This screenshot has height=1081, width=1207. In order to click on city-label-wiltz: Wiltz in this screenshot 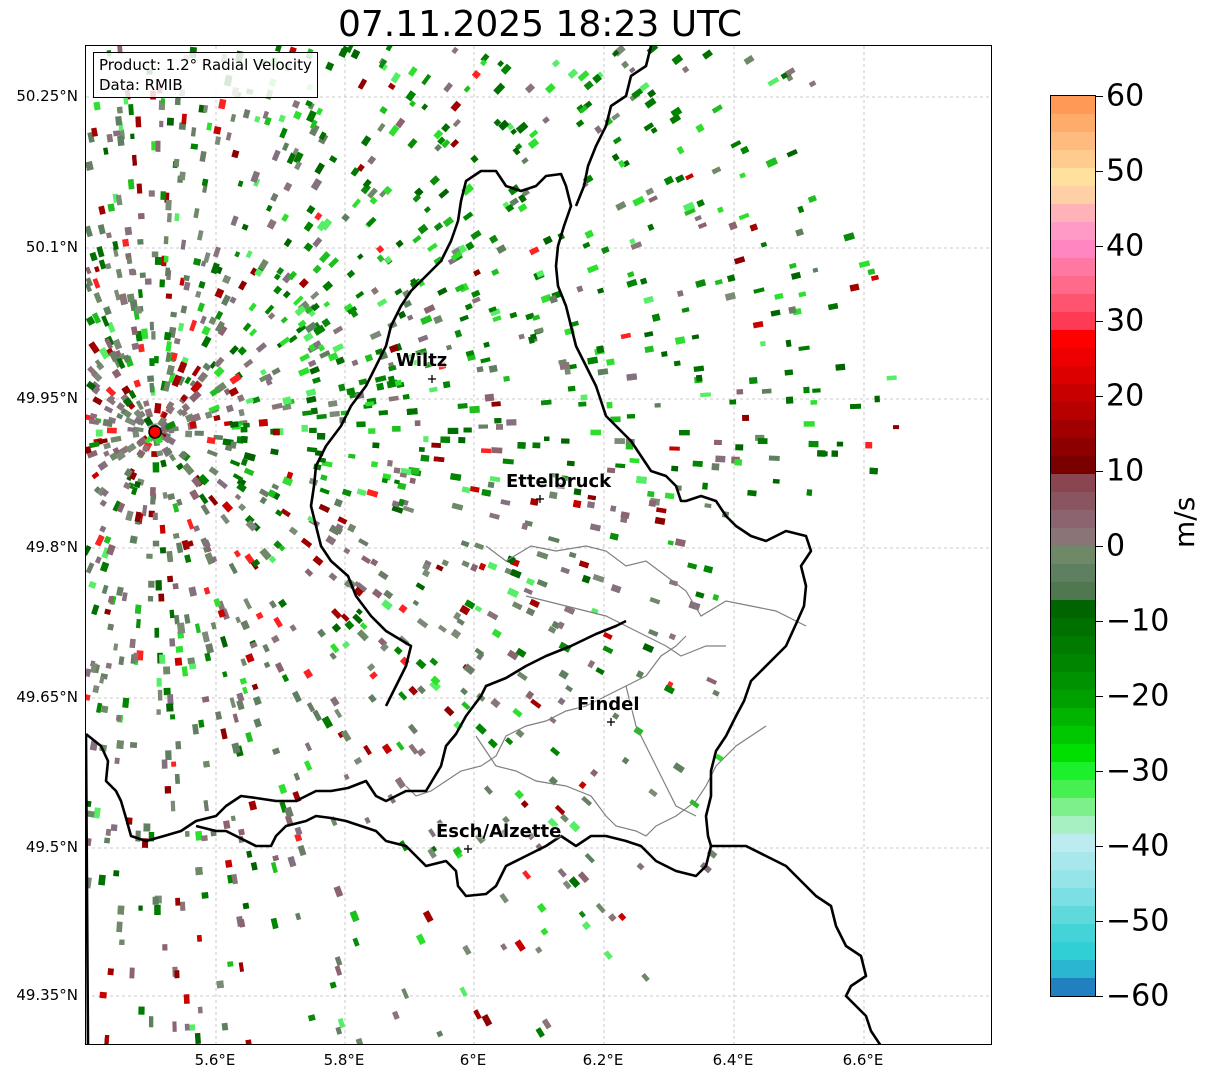, I will do `click(422, 360)`.